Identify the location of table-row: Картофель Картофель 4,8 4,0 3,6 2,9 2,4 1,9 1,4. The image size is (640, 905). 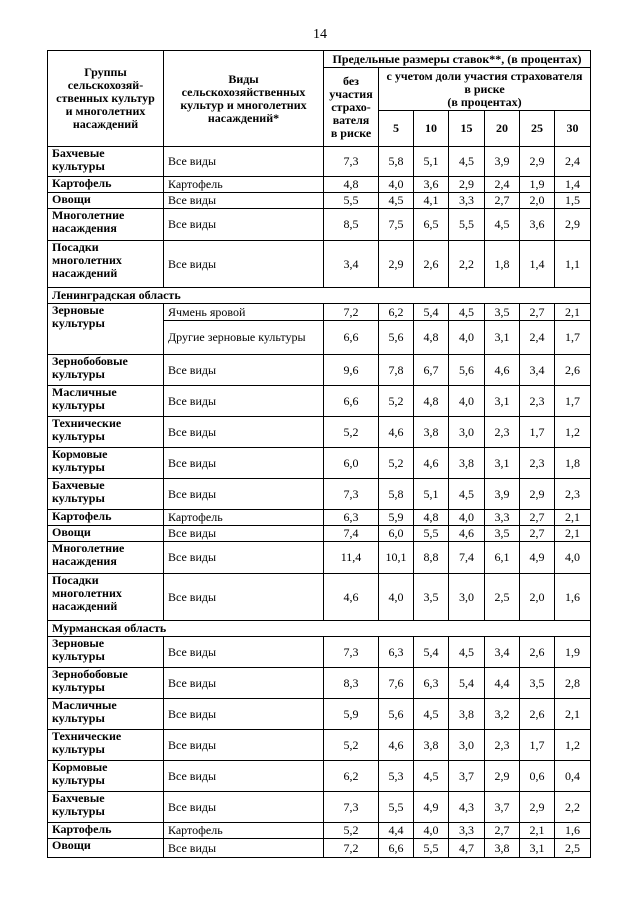
(319, 184).